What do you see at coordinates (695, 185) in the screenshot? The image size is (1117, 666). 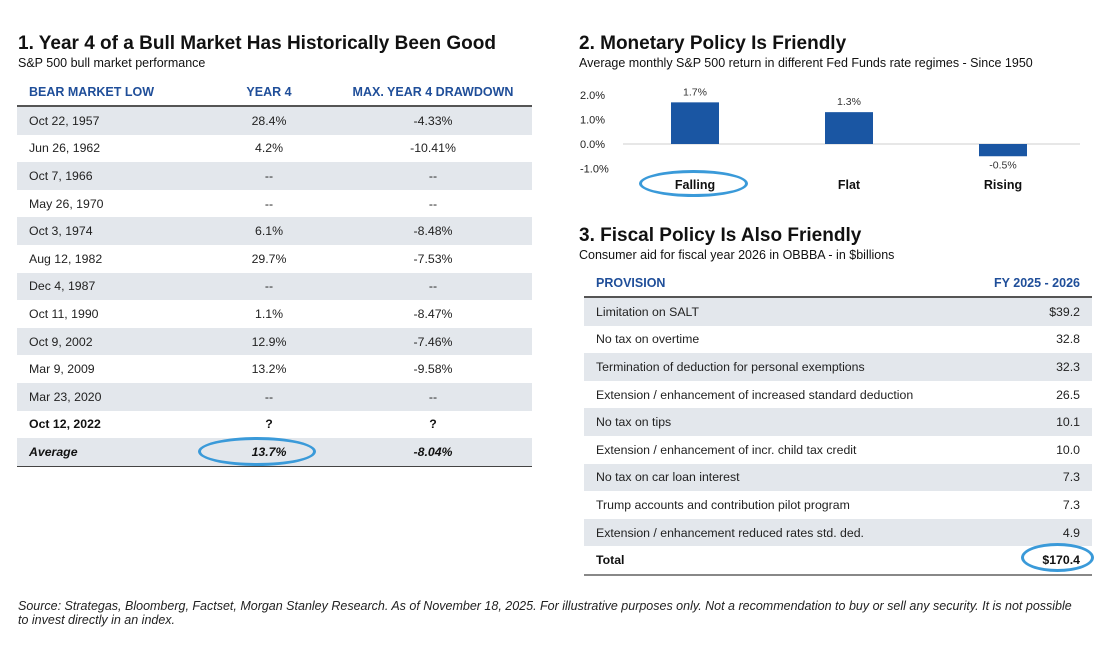 I see `category-label: Falling` at bounding box center [695, 185].